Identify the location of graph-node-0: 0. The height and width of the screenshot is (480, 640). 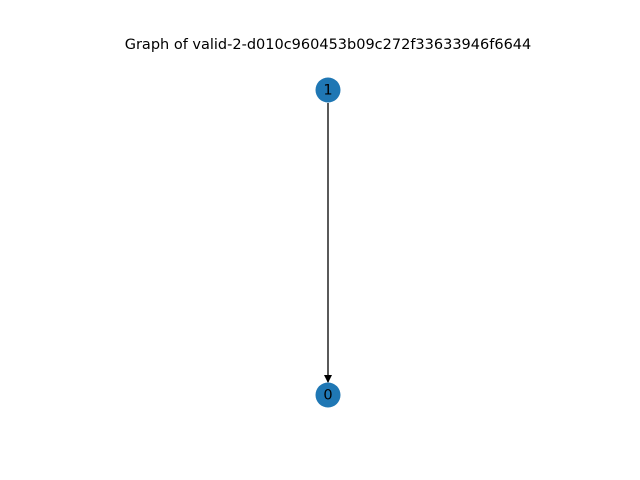
(328, 395).